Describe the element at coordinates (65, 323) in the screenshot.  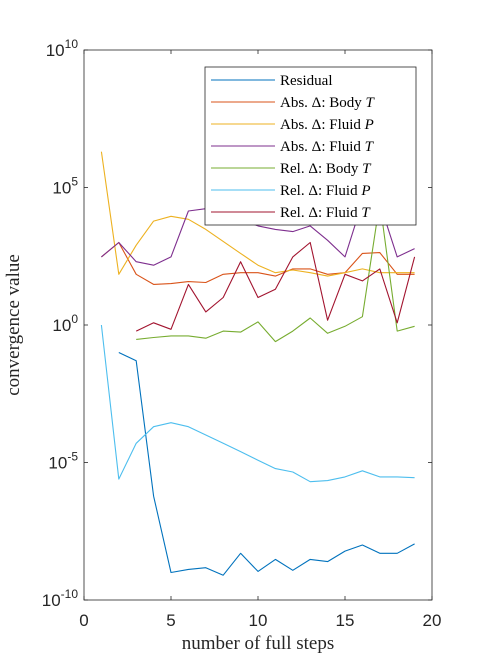
I see `y-tick-label: 10⁰` at that location.